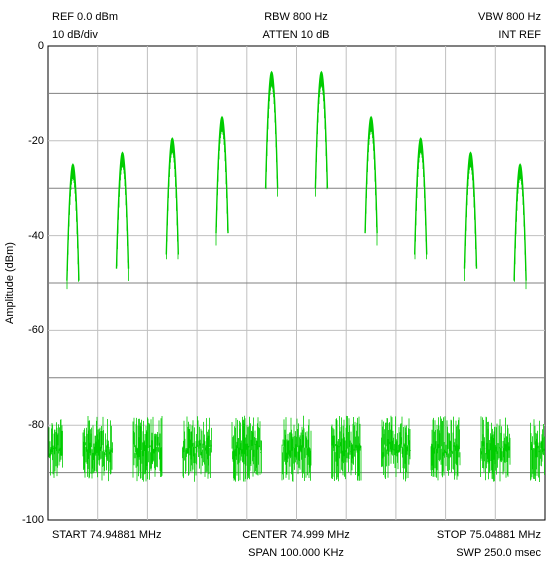 Image resolution: width=554 pixels, height=577 pixels. Describe the element at coordinates (40, 46) in the screenshot. I see `y-tick-label: 0` at that location.